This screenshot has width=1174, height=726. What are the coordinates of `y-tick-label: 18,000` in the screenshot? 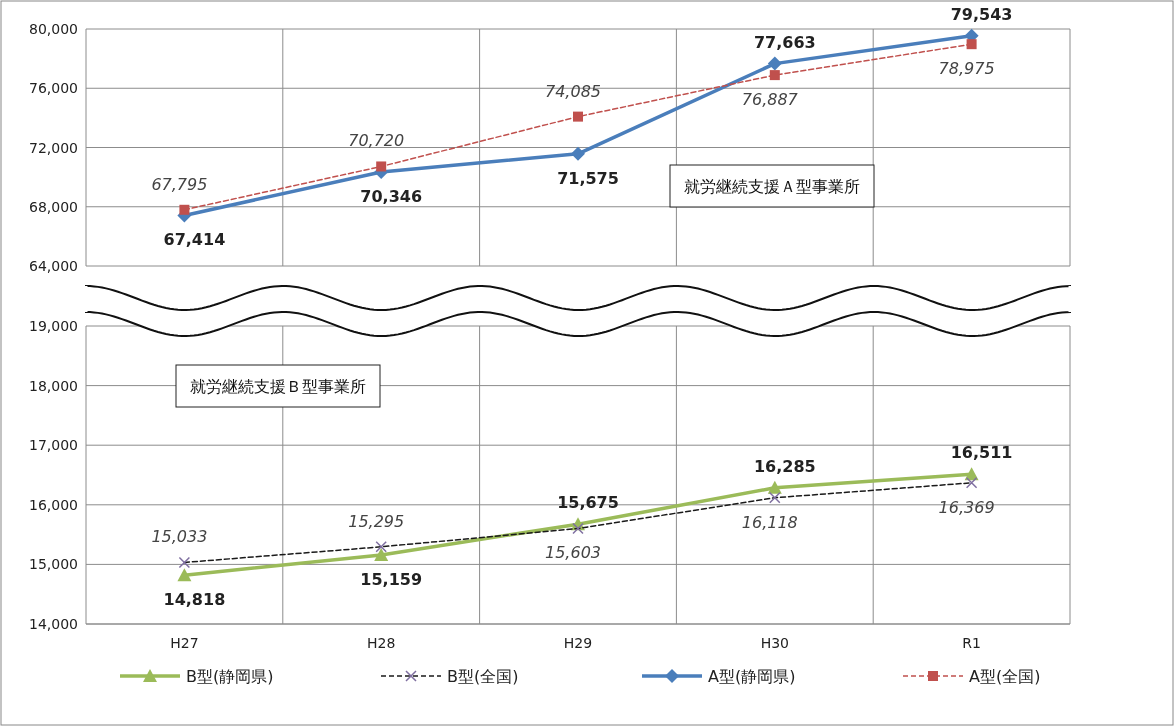 It's located at (53, 385).